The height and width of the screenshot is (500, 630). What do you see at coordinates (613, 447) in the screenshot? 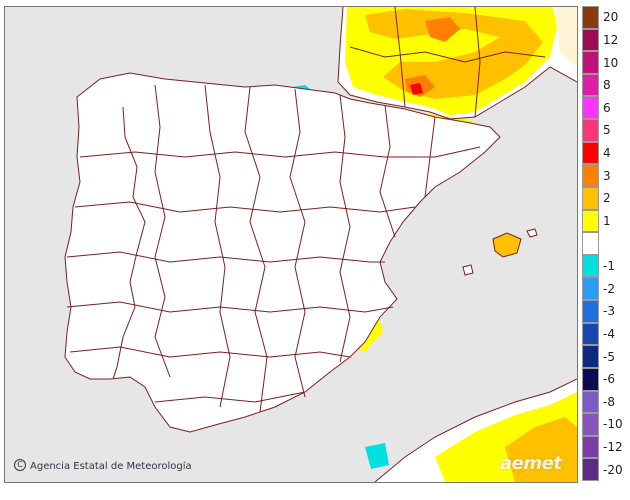
I see `legend-label: -12` at bounding box center [613, 447].